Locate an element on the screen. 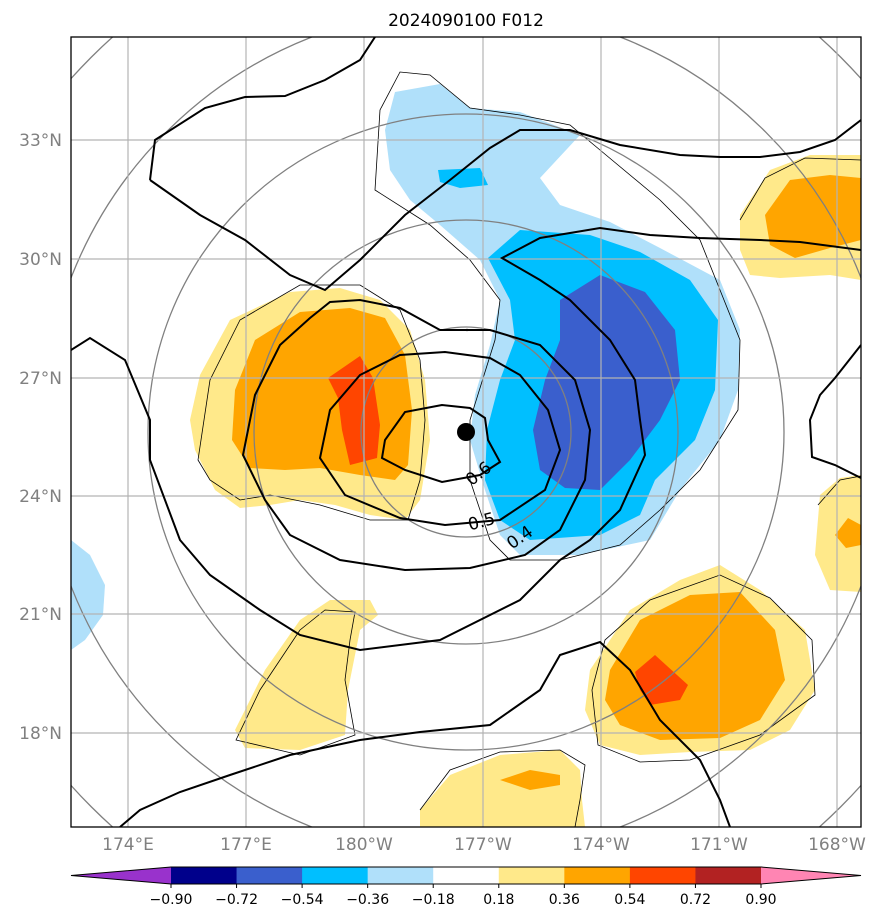  minor-dot is located at coordinates (467, 330).